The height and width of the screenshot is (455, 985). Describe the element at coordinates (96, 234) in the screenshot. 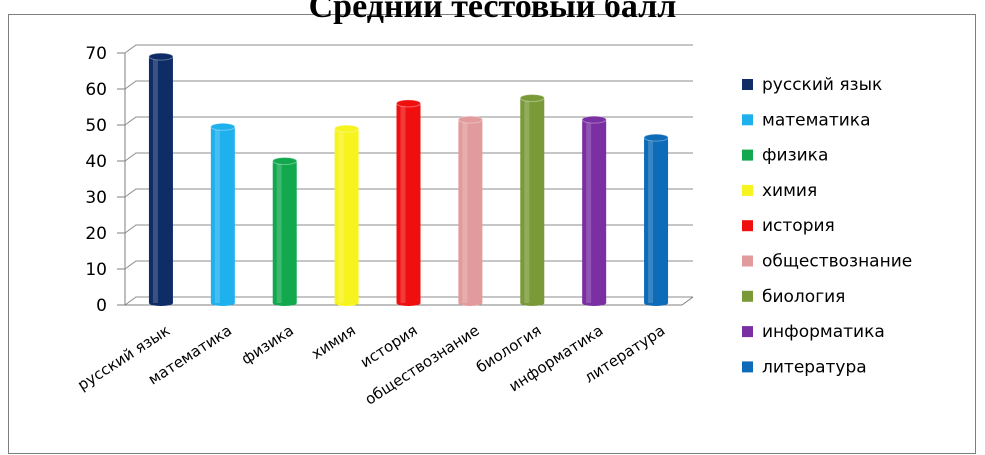

I see `y-tick-label: 20` at that location.